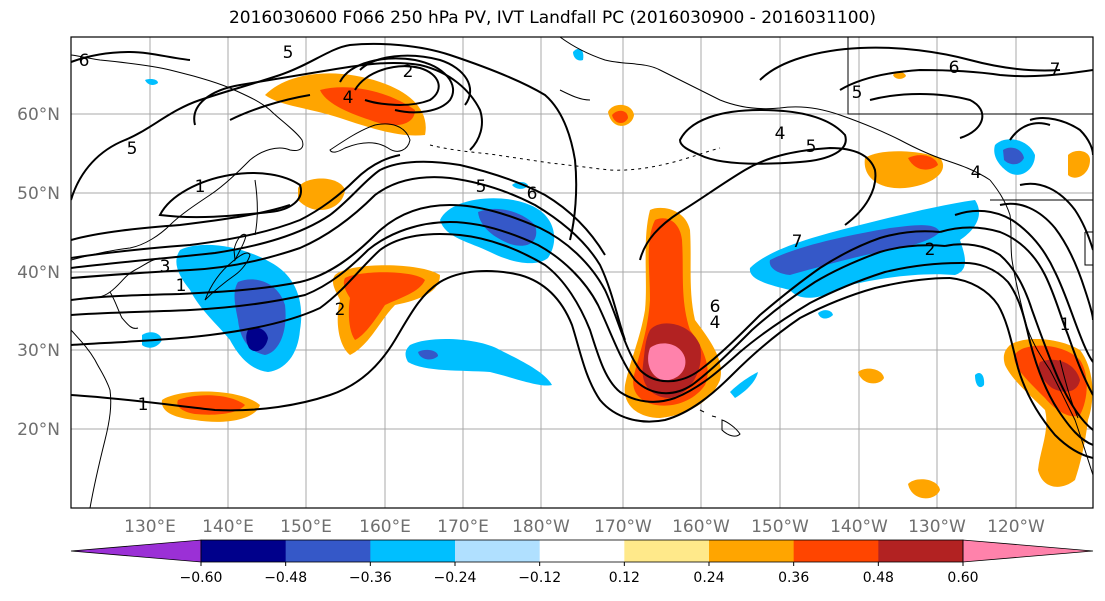  What do you see at coordinates (385, 527) in the screenshot?
I see `lon-label: 160°E` at bounding box center [385, 527].